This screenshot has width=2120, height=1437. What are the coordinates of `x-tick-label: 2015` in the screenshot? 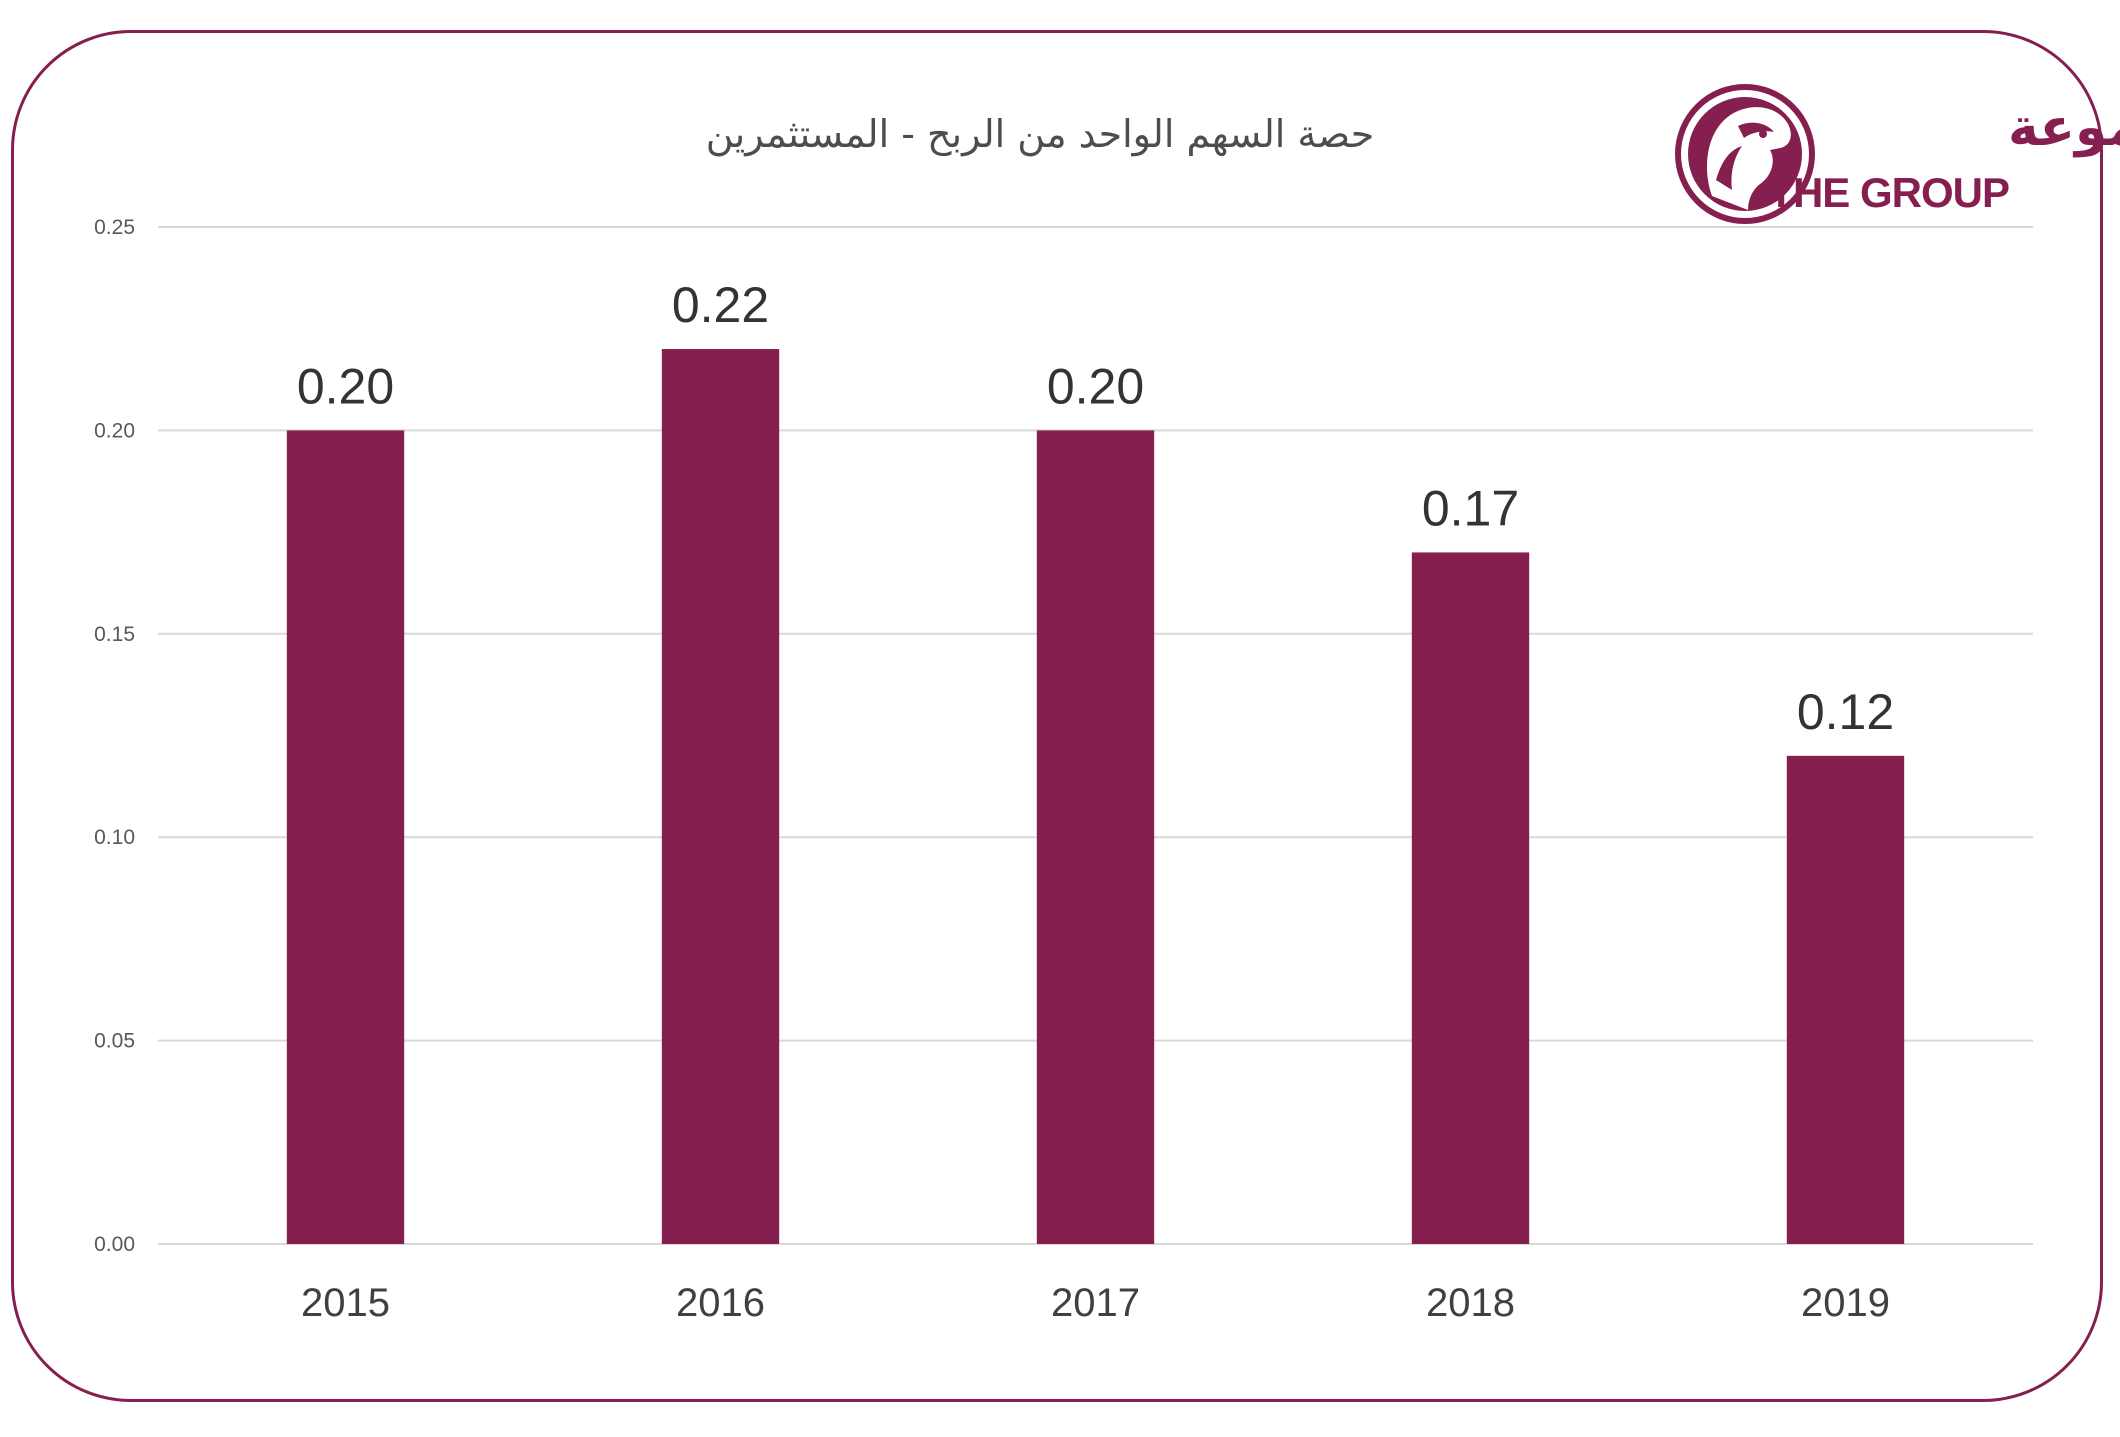 It's located at (345, 1303).